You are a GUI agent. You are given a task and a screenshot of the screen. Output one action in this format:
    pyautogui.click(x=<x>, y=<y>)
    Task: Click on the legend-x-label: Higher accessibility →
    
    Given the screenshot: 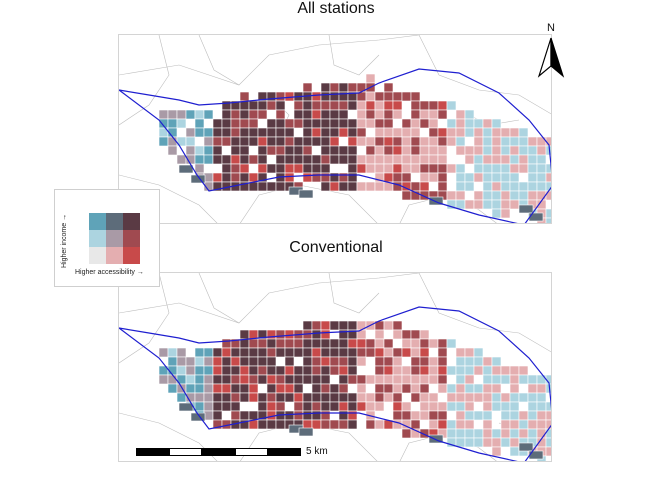 What is the action you would take?
    pyautogui.click(x=109, y=272)
    